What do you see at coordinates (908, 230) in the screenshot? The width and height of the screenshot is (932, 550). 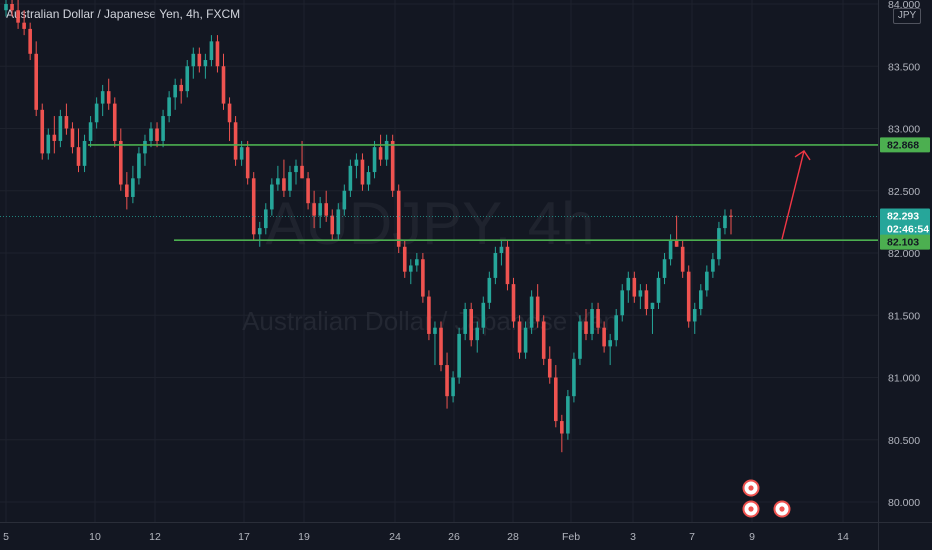 I see `last-price-tag-text: 02:46:54` at bounding box center [908, 230].